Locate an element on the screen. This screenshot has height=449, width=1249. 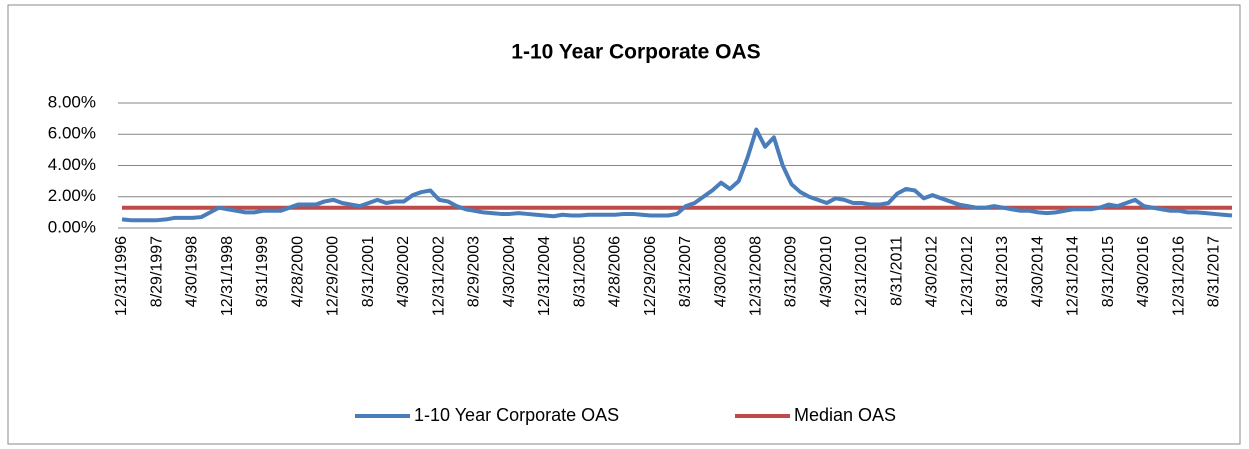
x-tick-label: 12/29/2006 is located at coordinates (650, 276).